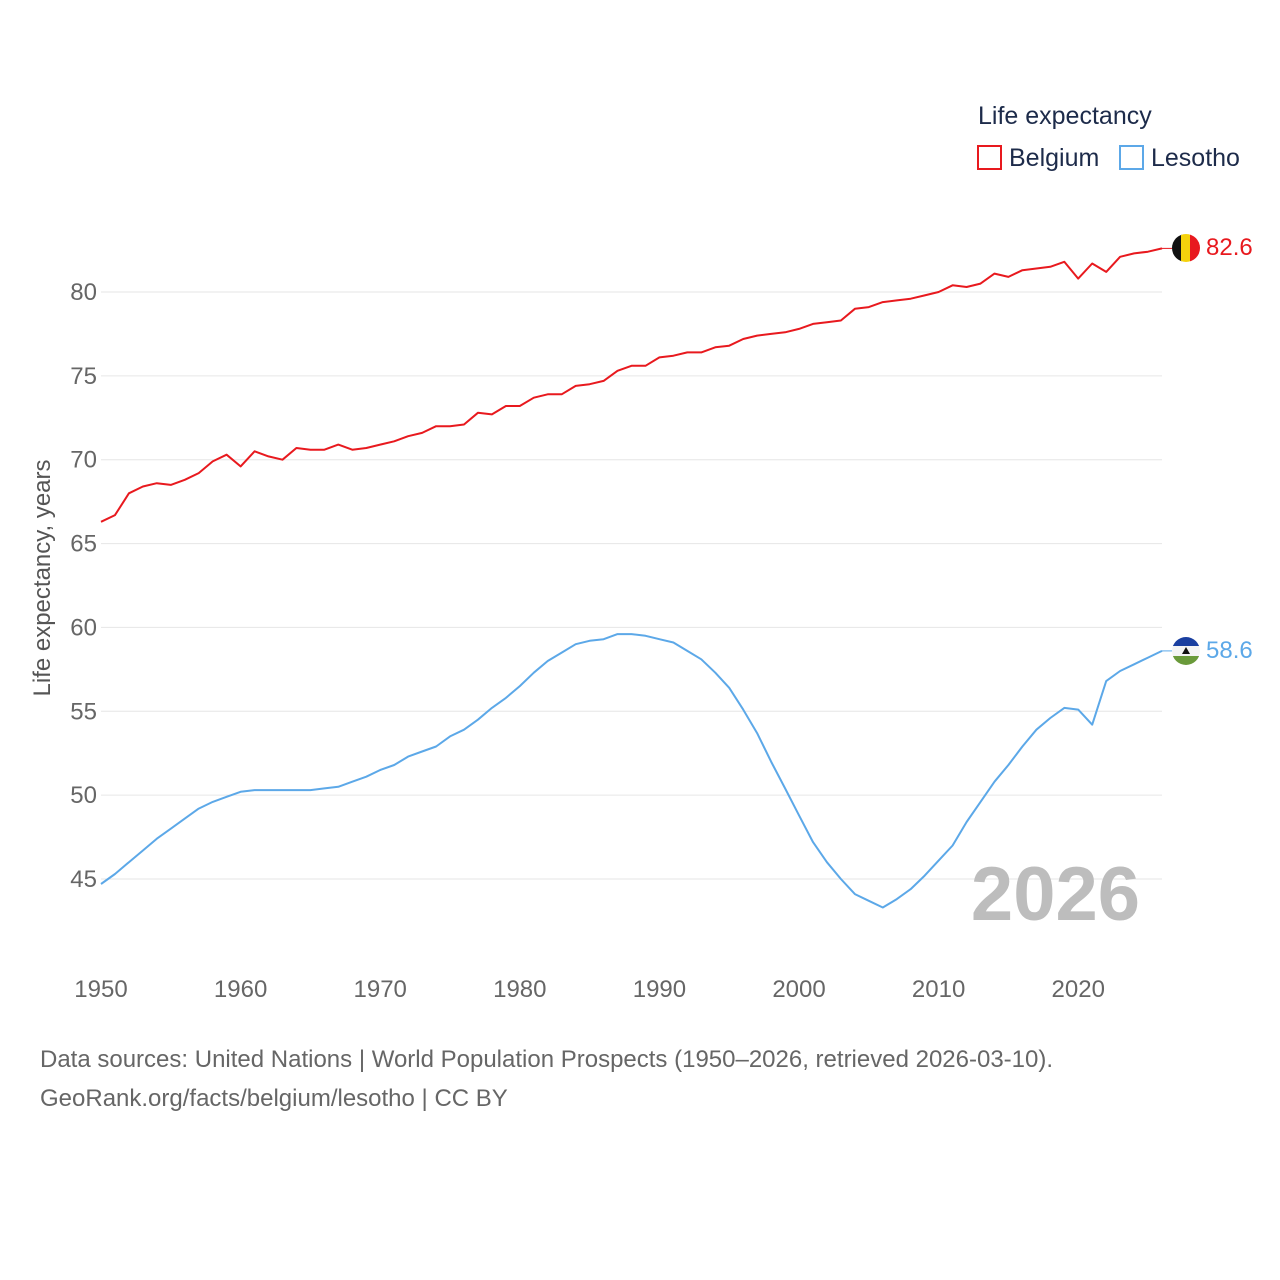 The height and width of the screenshot is (1280, 1280). Describe the element at coordinates (989, 157) in the screenshot. I see `legend-swatch-belgium` at that location.